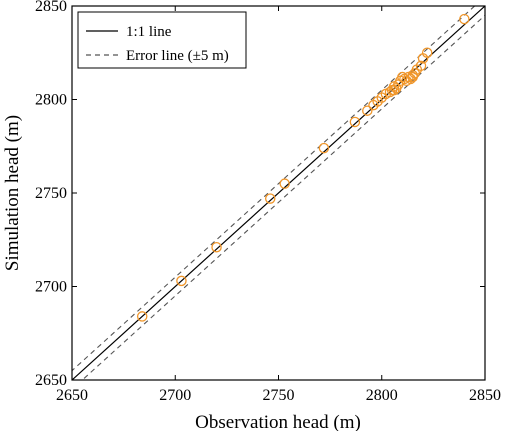 This screenshot has height=431, width=505. What do you see at coordinates (149, 32) in the screenshot?
I see `legend-label-one-to-one: 1:1 line` at bounding box center [149, 32].